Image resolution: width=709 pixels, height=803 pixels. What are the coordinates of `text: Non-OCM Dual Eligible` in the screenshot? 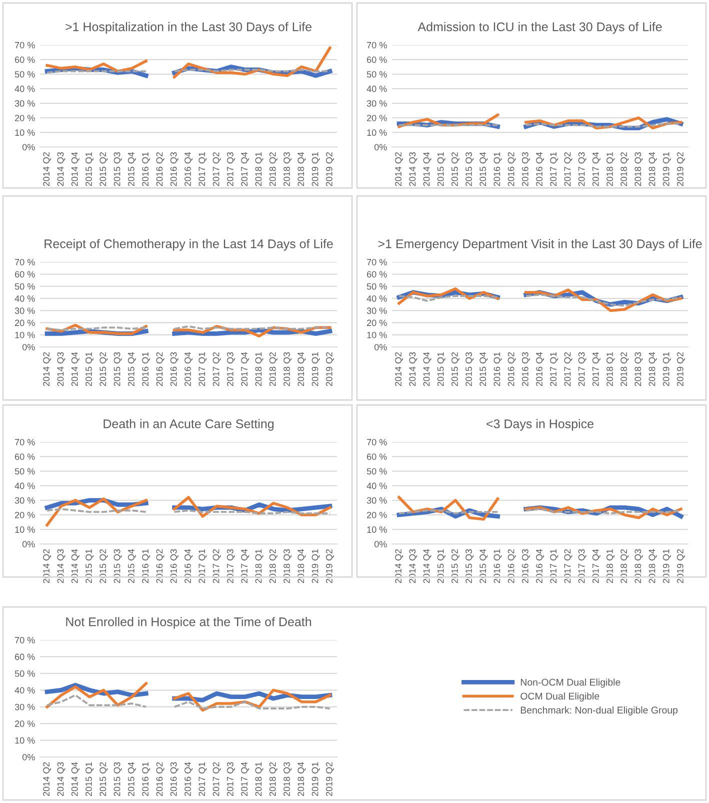 It's located at (570, 683).